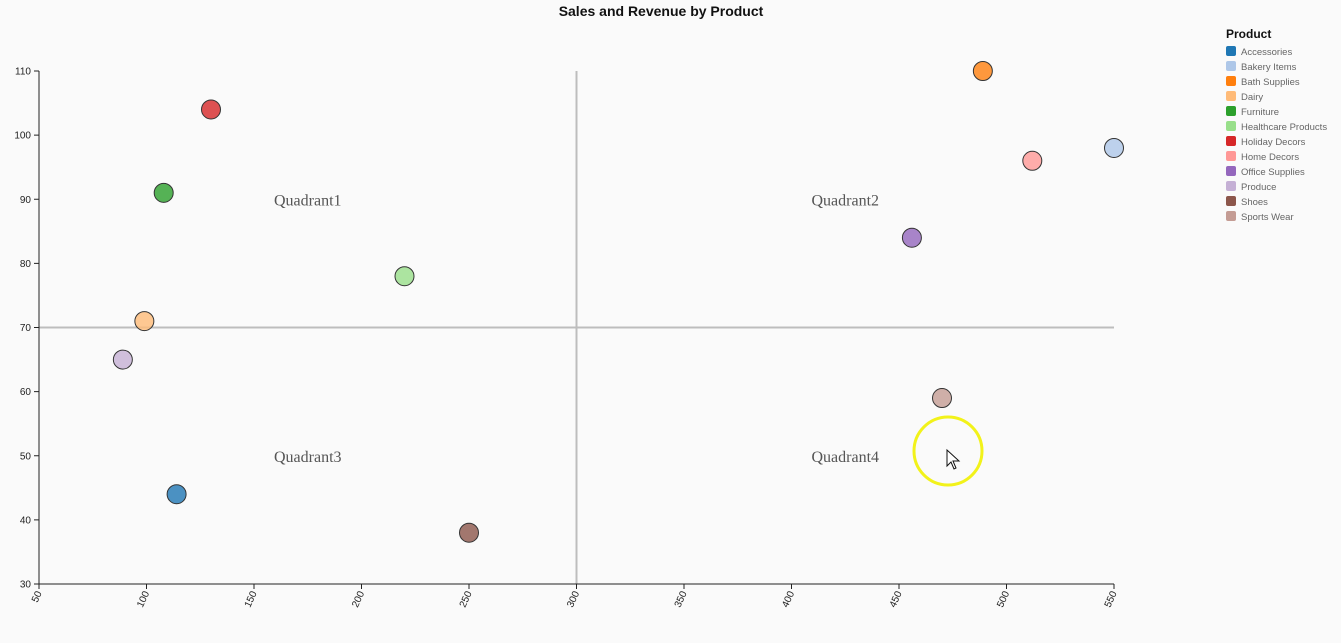 This screenshot has height=643, width=1341. I want to click on cursor-highlight-ring, so click(948, 451).